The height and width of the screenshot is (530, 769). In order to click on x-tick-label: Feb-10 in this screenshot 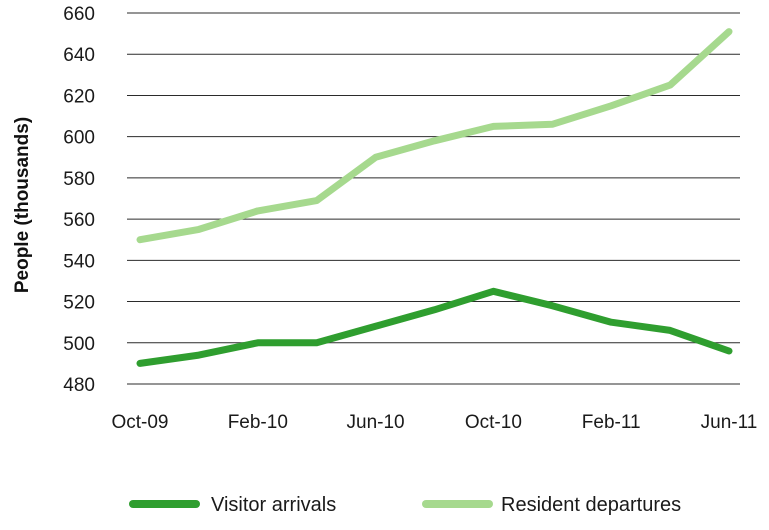, I will do `click(258, 422)`.